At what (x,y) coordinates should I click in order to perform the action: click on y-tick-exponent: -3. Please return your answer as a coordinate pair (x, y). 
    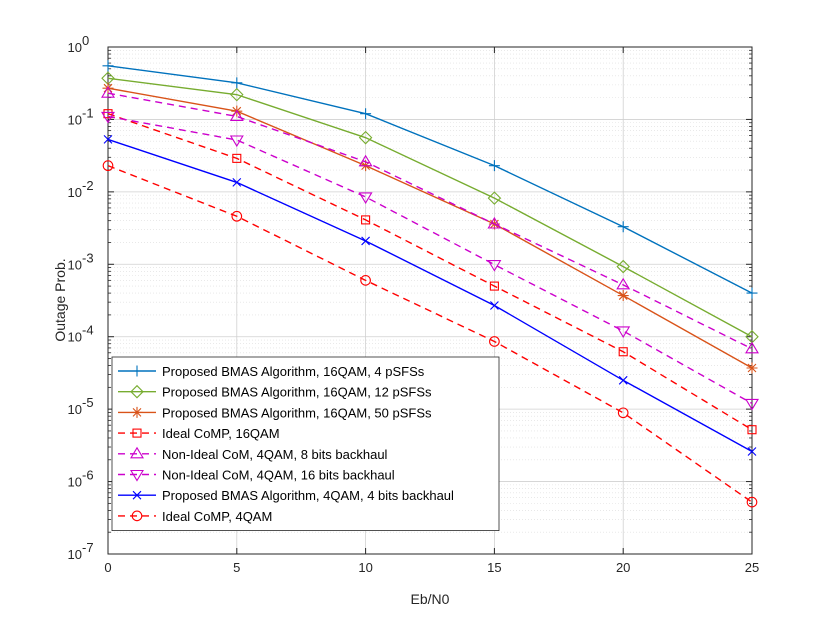
    Looking at the image, I should click on (88, 257).